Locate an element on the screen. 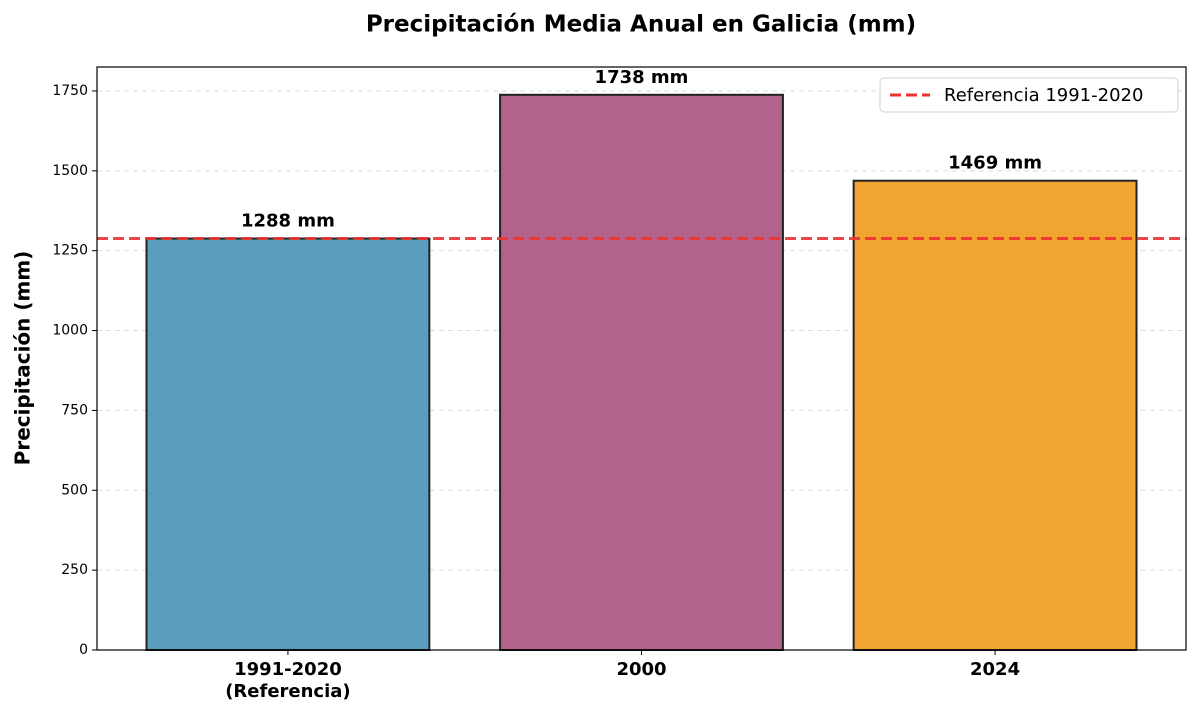 The height and width of the screenshot is (716, 1199). y-tick-label: 1500 is located at coordinates (70, 171).